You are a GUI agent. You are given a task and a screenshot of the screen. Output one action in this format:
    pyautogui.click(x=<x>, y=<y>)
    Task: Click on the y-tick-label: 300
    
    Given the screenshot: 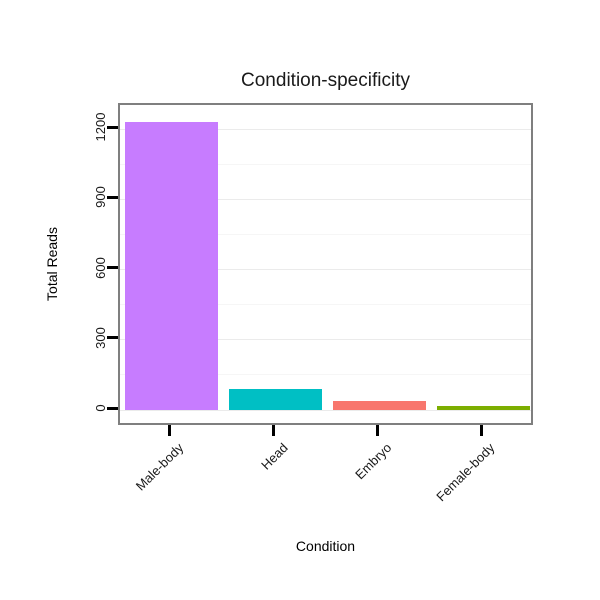 What is the action you would take?
    pyautogui.click(x=100, y=337)
    